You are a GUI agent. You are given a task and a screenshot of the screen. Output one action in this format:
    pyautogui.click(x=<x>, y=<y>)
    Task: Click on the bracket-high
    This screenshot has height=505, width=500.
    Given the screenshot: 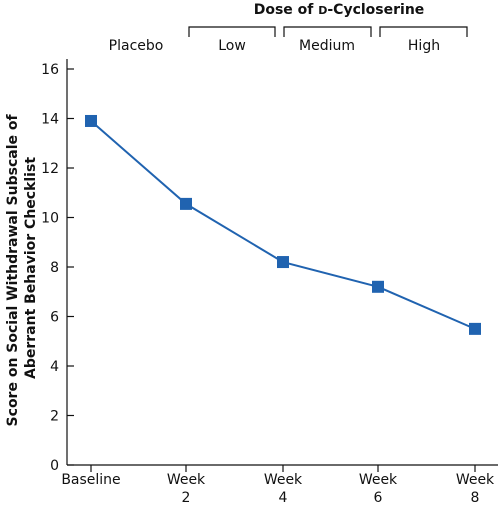 What is the action you would take?
    pyautogui.click(x=423, y=31)
    